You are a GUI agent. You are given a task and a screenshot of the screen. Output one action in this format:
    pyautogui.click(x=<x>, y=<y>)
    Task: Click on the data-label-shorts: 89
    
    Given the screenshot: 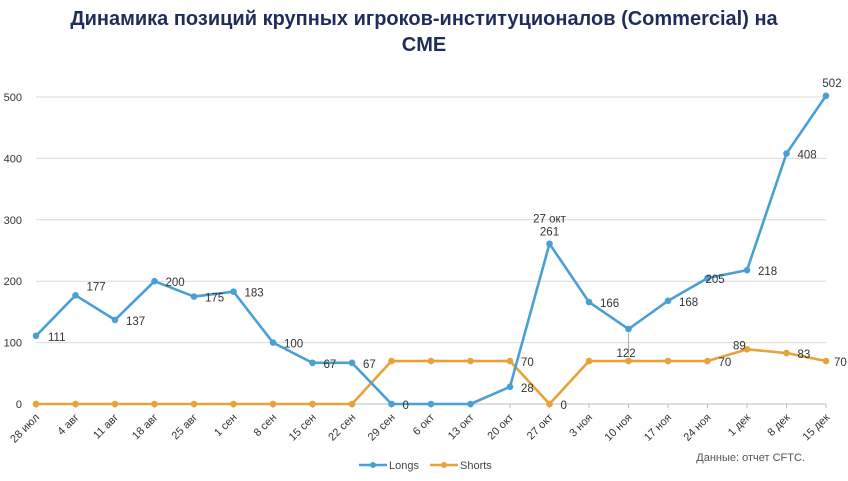 What is the action you would take?
    pyautogui.click(x=739, y=346)
    